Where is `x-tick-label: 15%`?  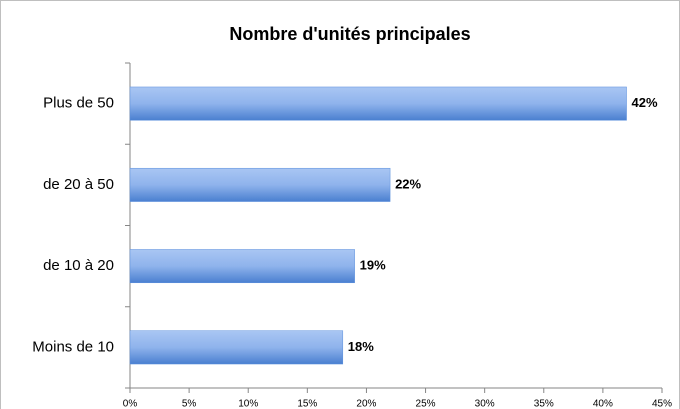 x-tick-label: 15% is located at coordinates (307, 404).